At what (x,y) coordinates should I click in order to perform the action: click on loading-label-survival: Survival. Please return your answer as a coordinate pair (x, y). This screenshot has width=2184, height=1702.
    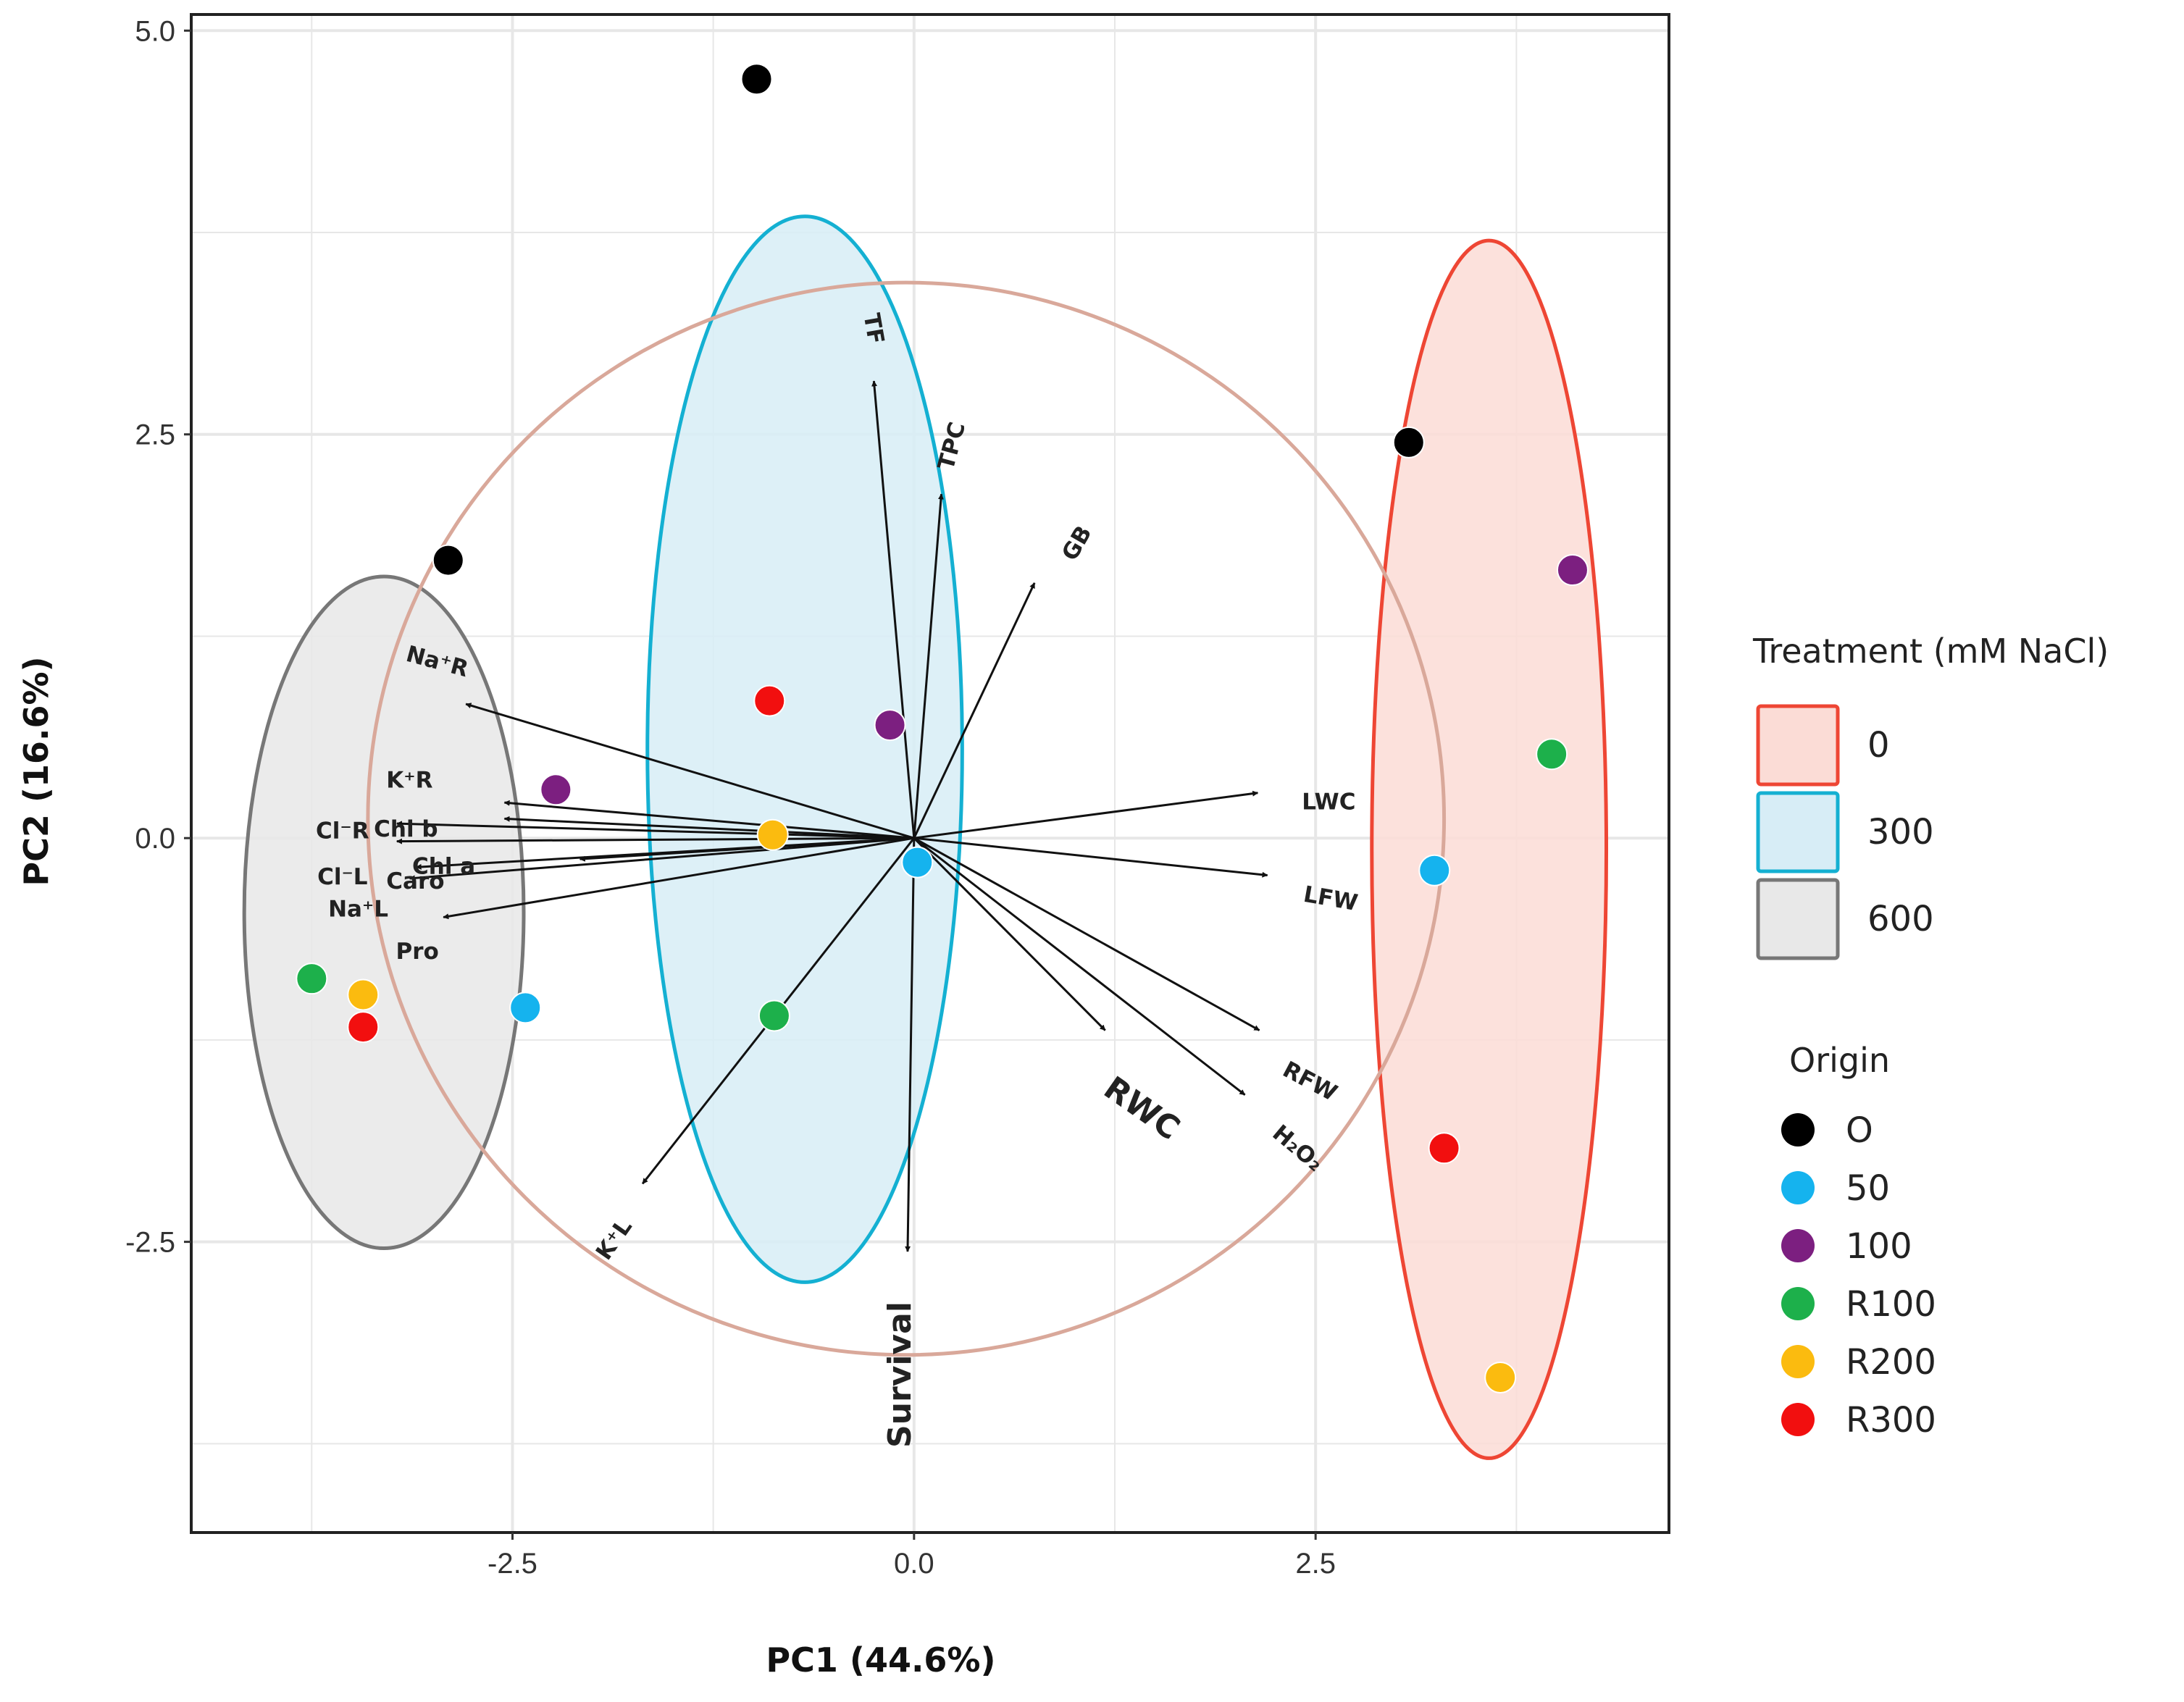
    Looking at the image, I should click on (900, 1374).